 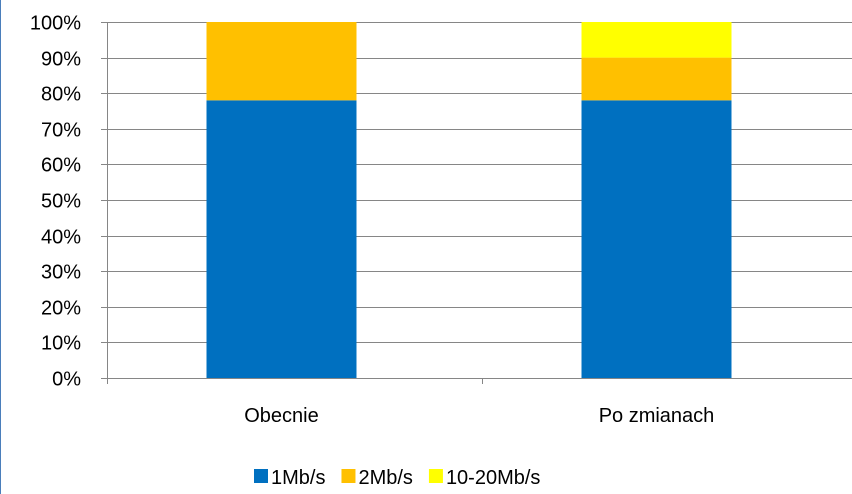 I want to click on y-tick-label: 0%, so click(x=66, y=380).